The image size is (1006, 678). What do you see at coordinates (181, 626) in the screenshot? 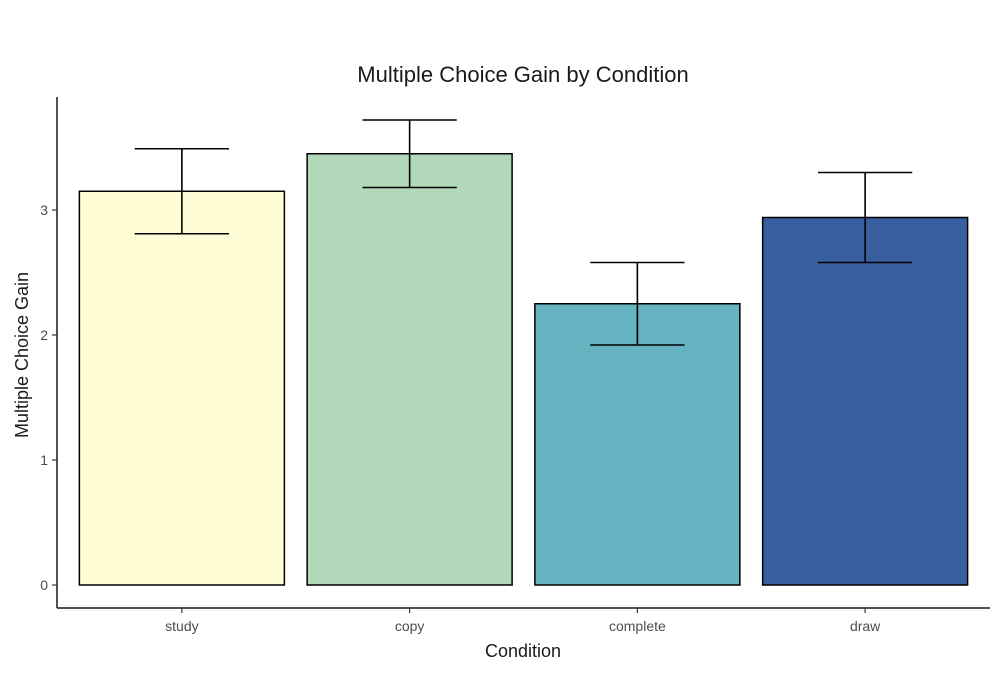
I see `x-tick-label-study: study` at bounding box center [181, 626].